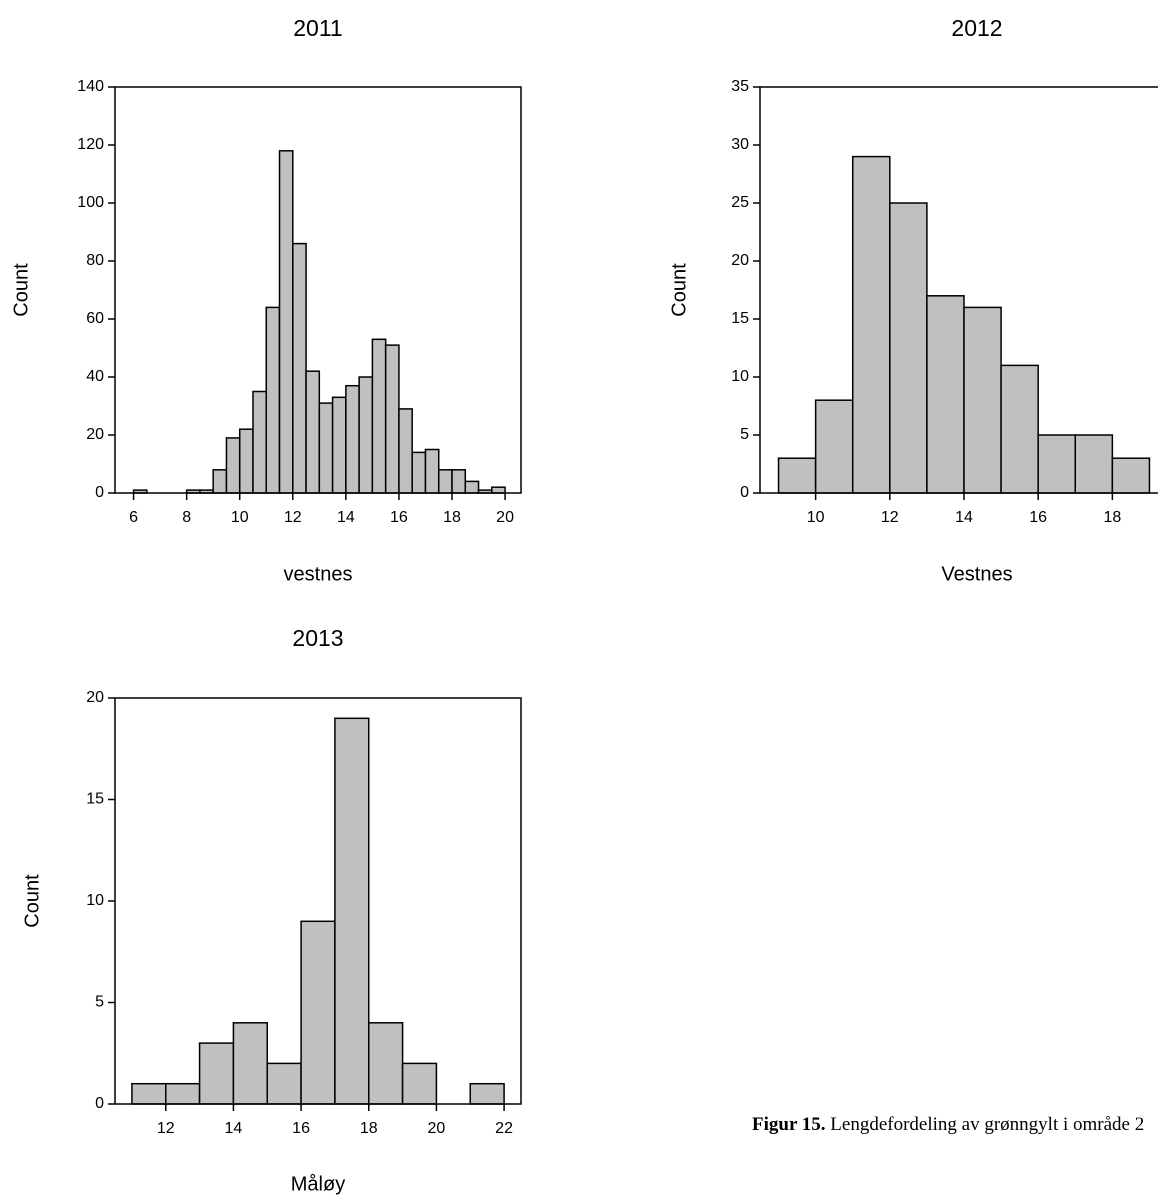 Image resolution: width=1158 pixels, height=1198 pixels. I want to click on x-tick-label: 8, so click(186, 517).